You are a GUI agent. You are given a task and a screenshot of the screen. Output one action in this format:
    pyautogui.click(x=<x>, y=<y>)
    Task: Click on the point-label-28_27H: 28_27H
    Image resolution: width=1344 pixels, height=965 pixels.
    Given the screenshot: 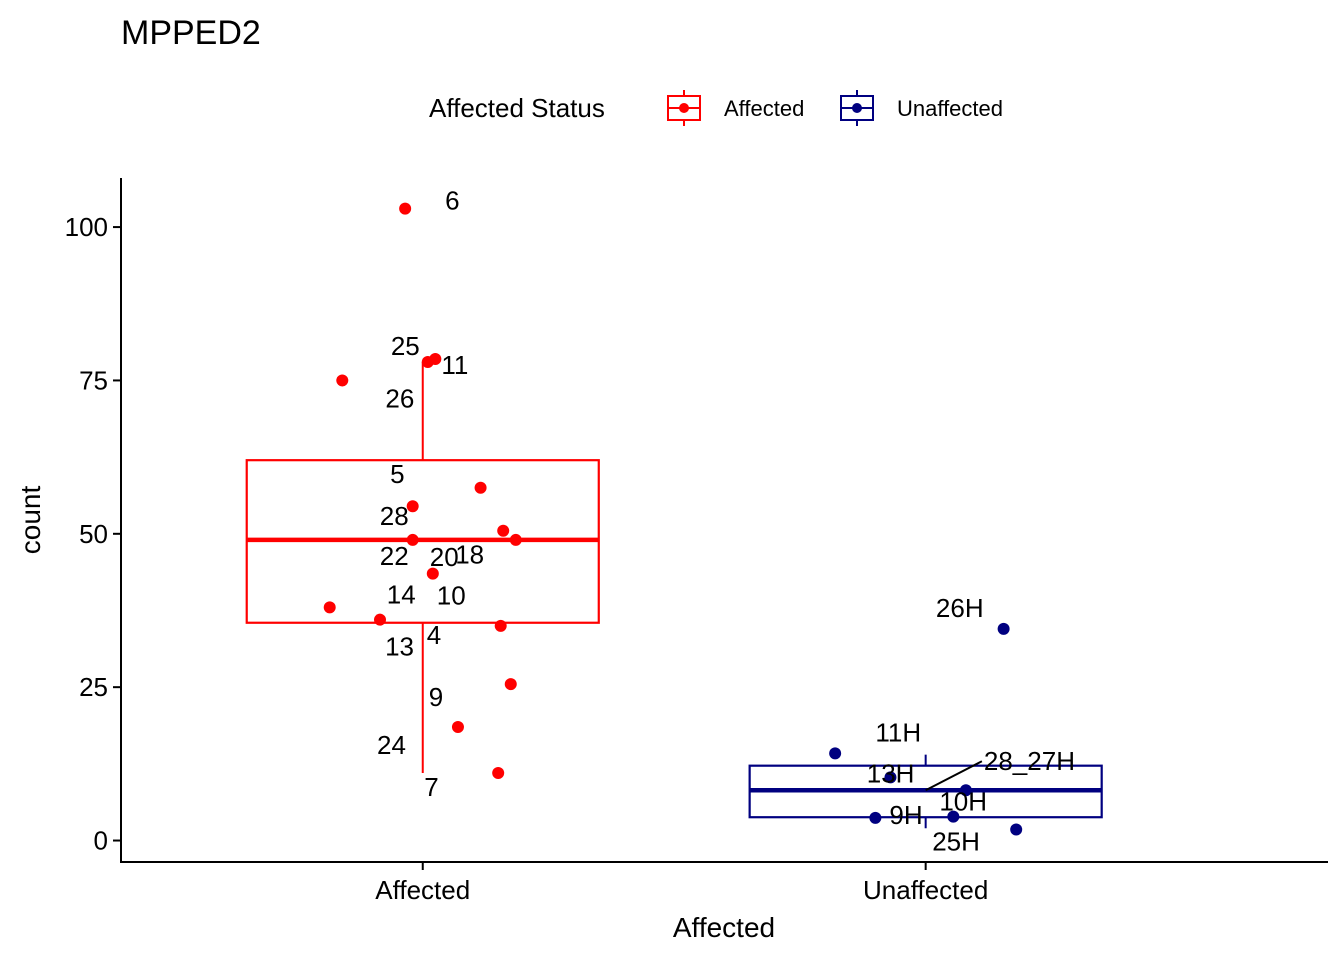 What is the action you would take?
    pyautogui.click(x=1029, y=761)
    